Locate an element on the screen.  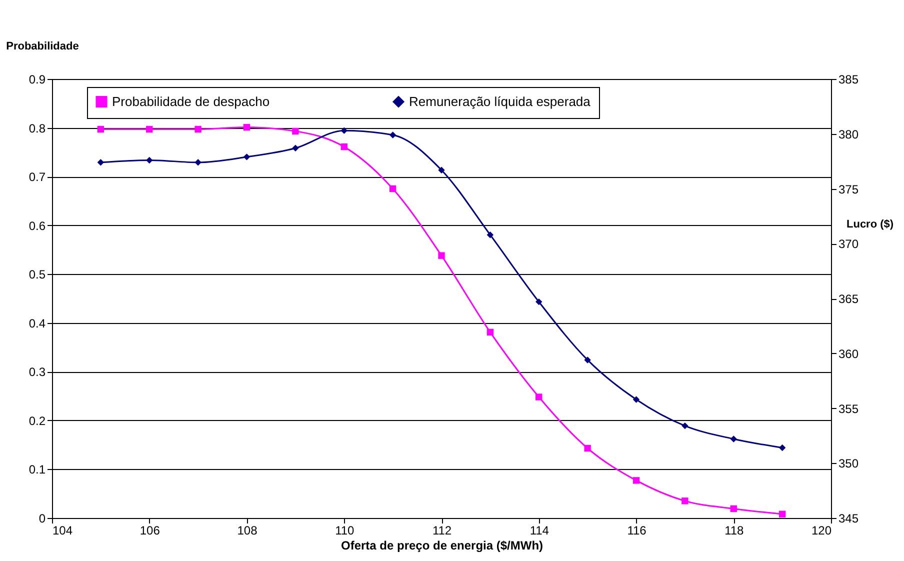
y-tick-label: 0.6 is located at coordinates (37, 225).